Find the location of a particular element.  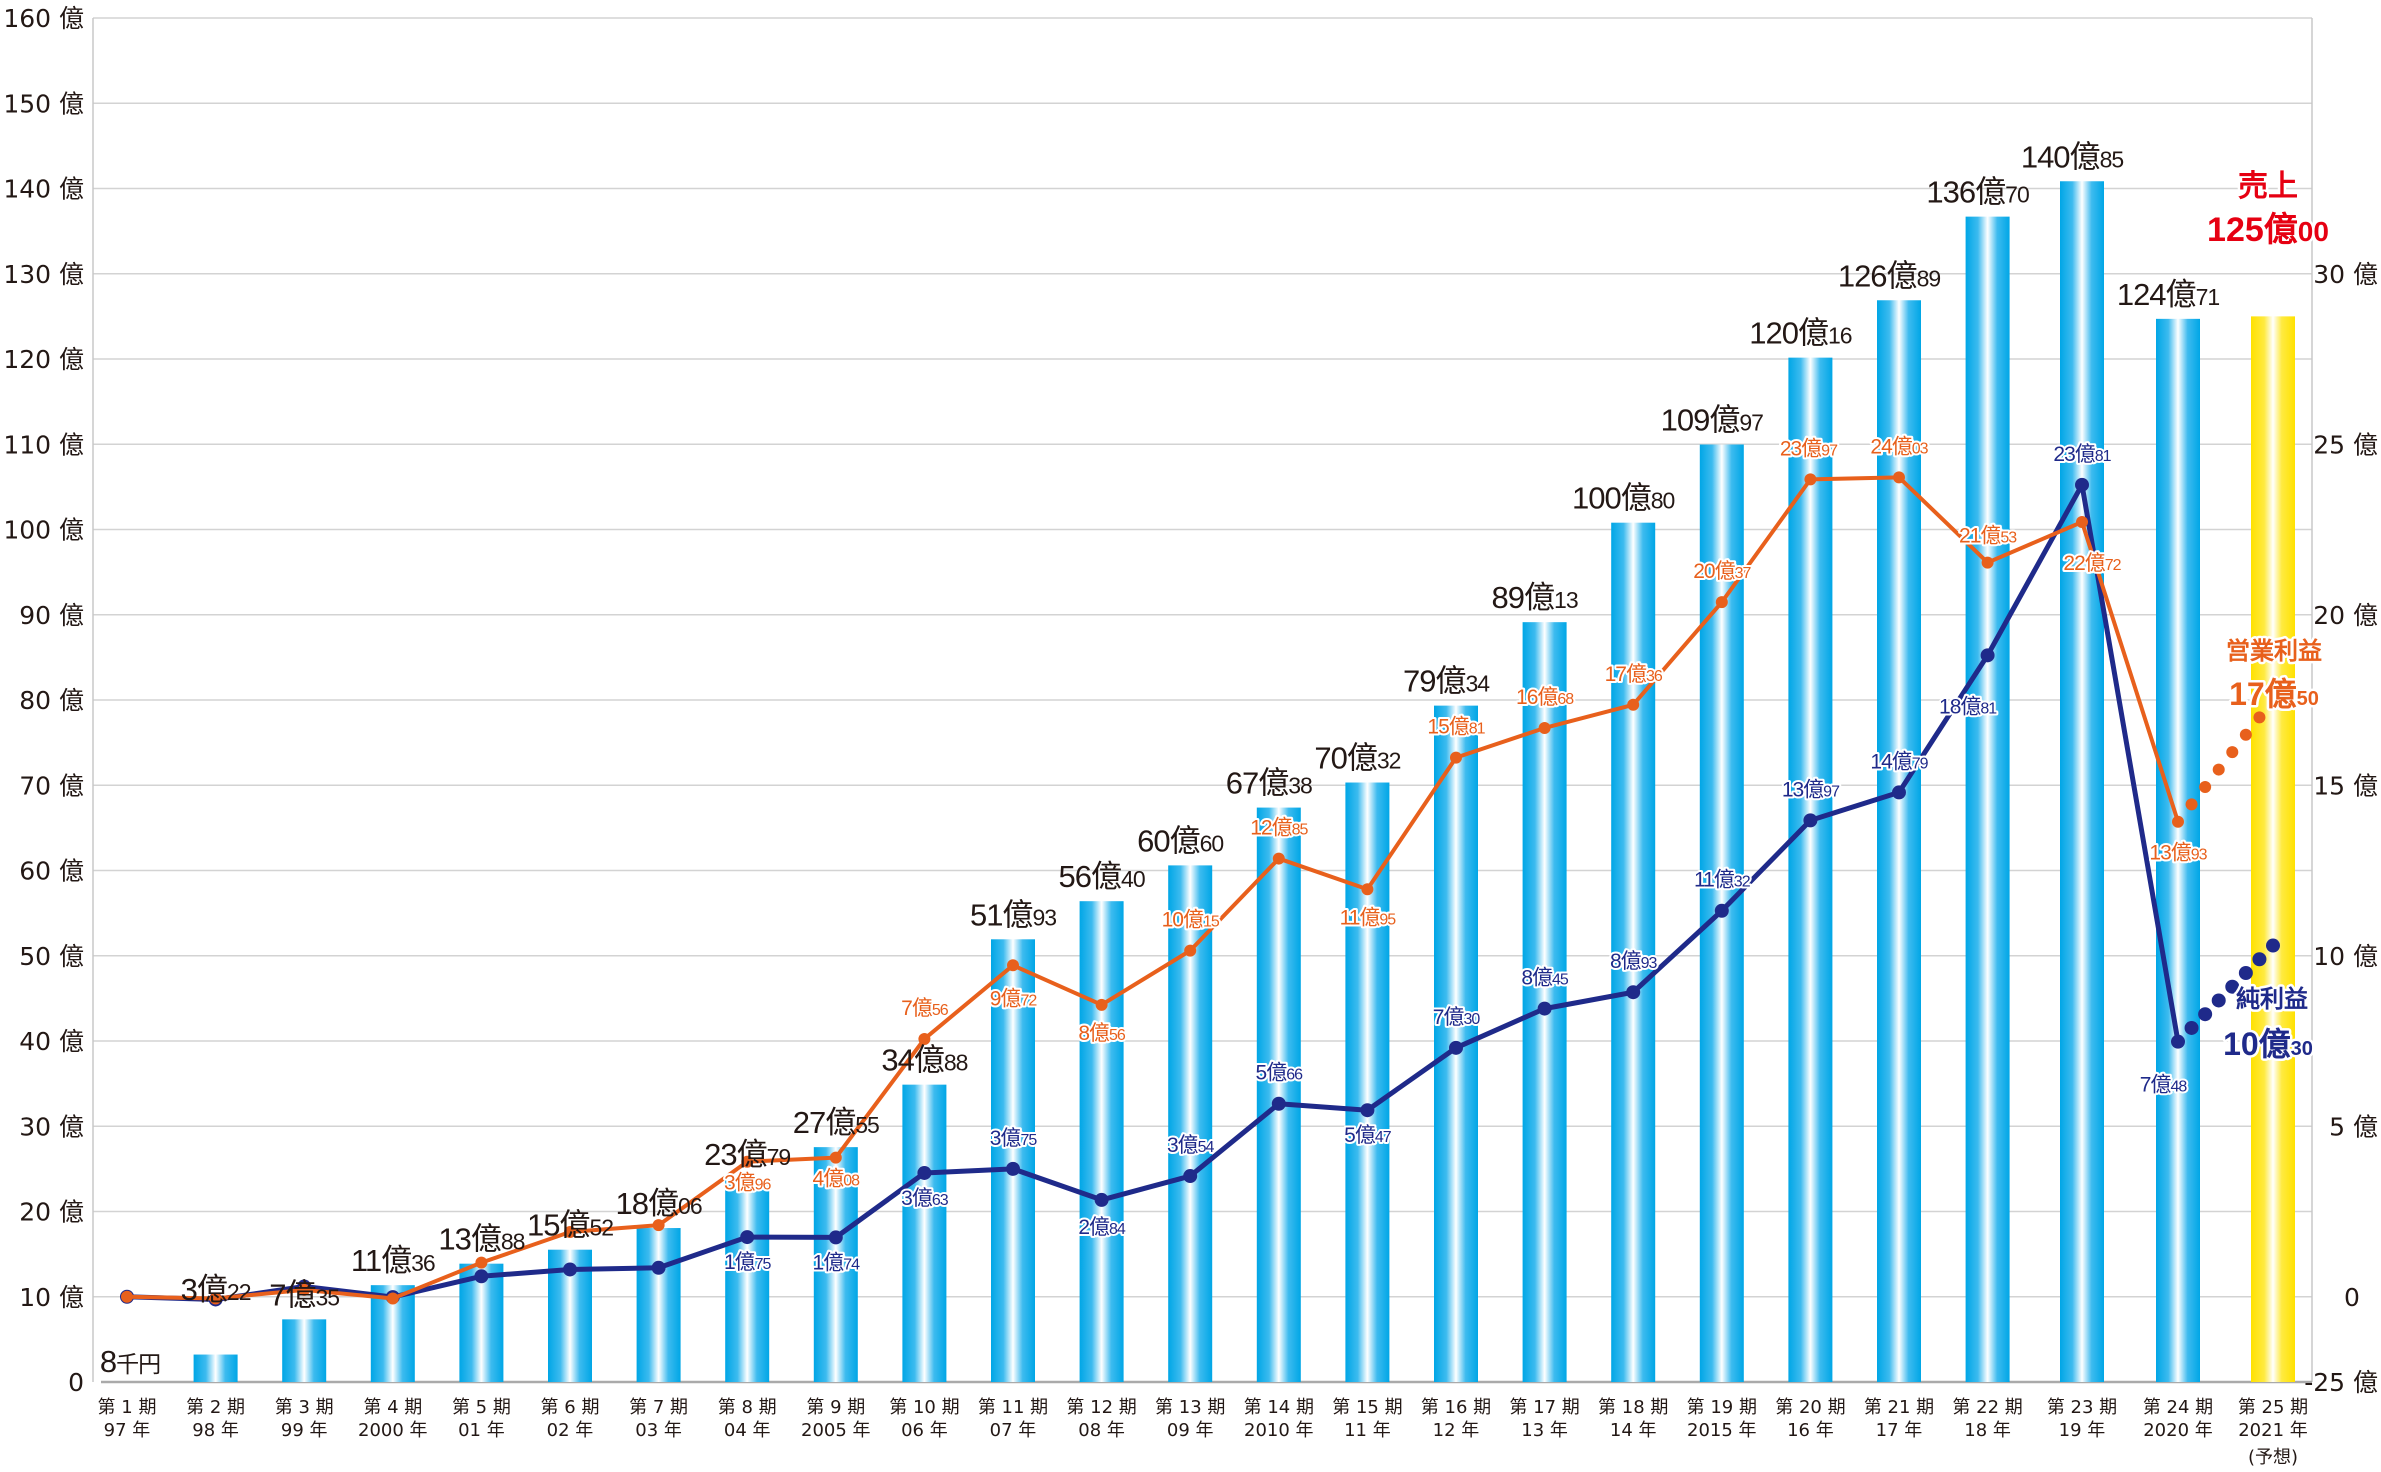

operating-profit-value-label: 10億15 is located at coordinates (1191, 920).